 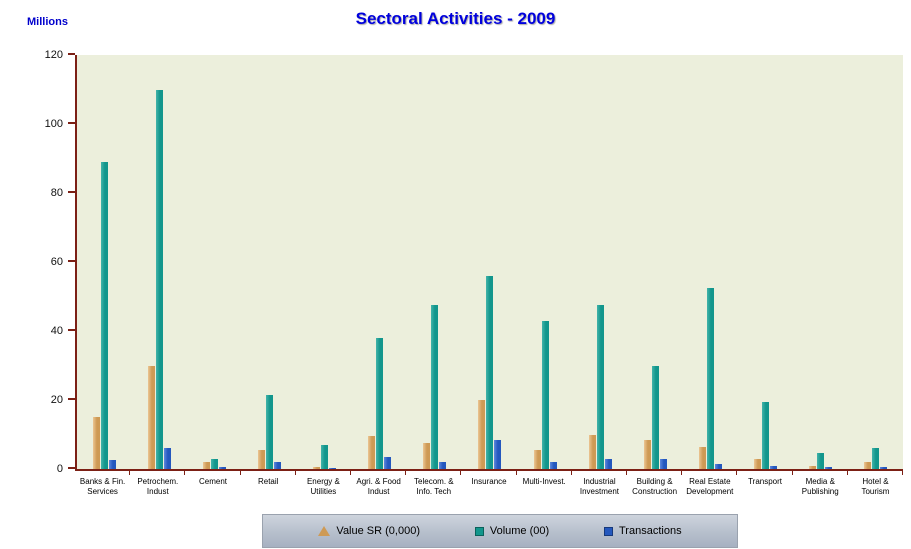 What do you see at coordinates (268, 481) in the screenshot?
I see `x-category-label: Retail` at bounding box center [268, 481].